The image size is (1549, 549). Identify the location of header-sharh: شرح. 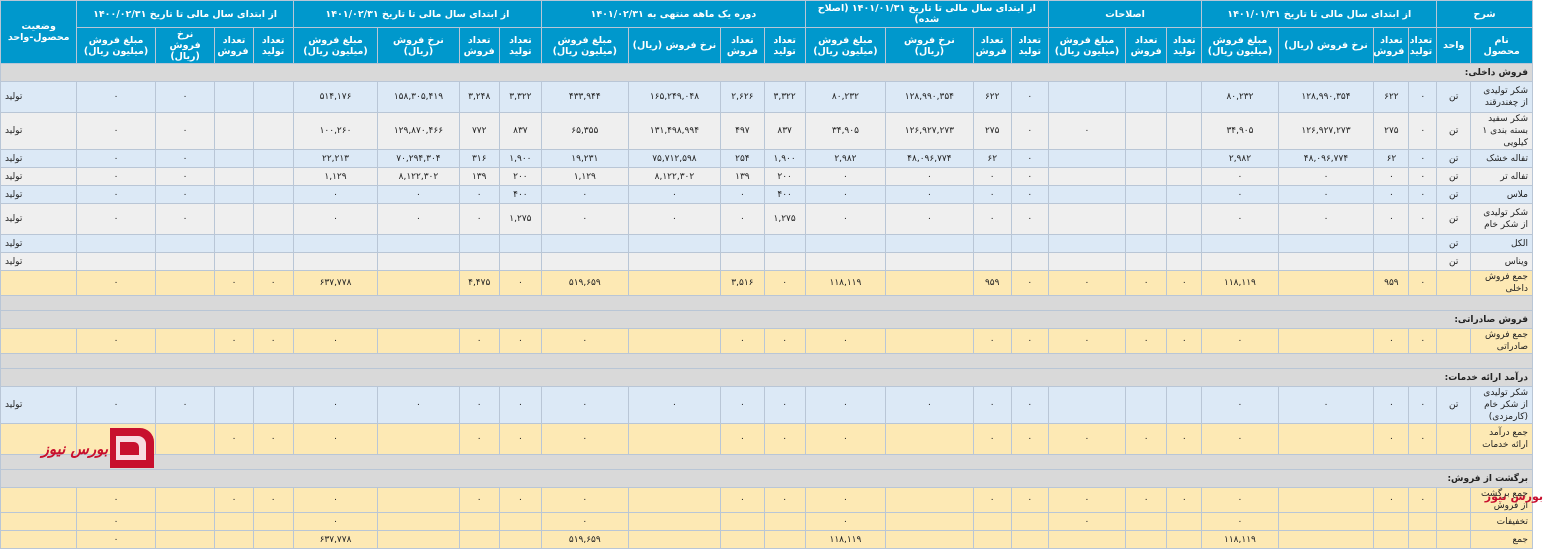
(1484, 14).